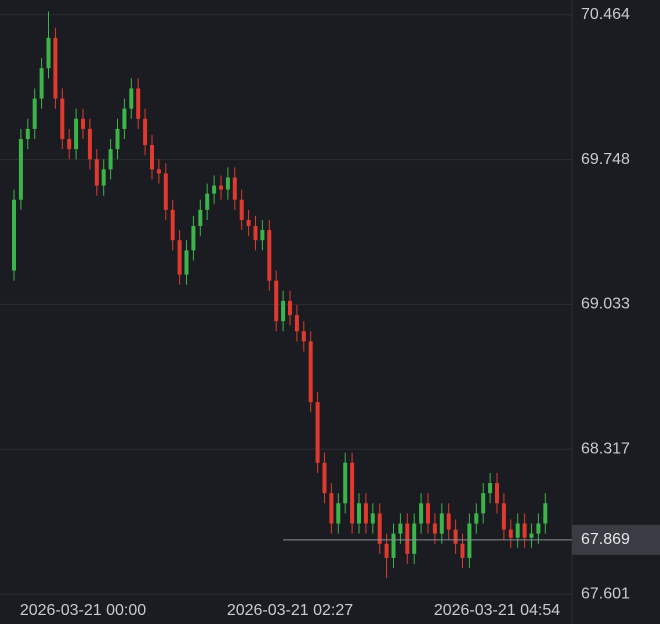 The width and height of the screenshot is (660, 624). I want to click on y-tick-label: 67.601, so click(605, 593).